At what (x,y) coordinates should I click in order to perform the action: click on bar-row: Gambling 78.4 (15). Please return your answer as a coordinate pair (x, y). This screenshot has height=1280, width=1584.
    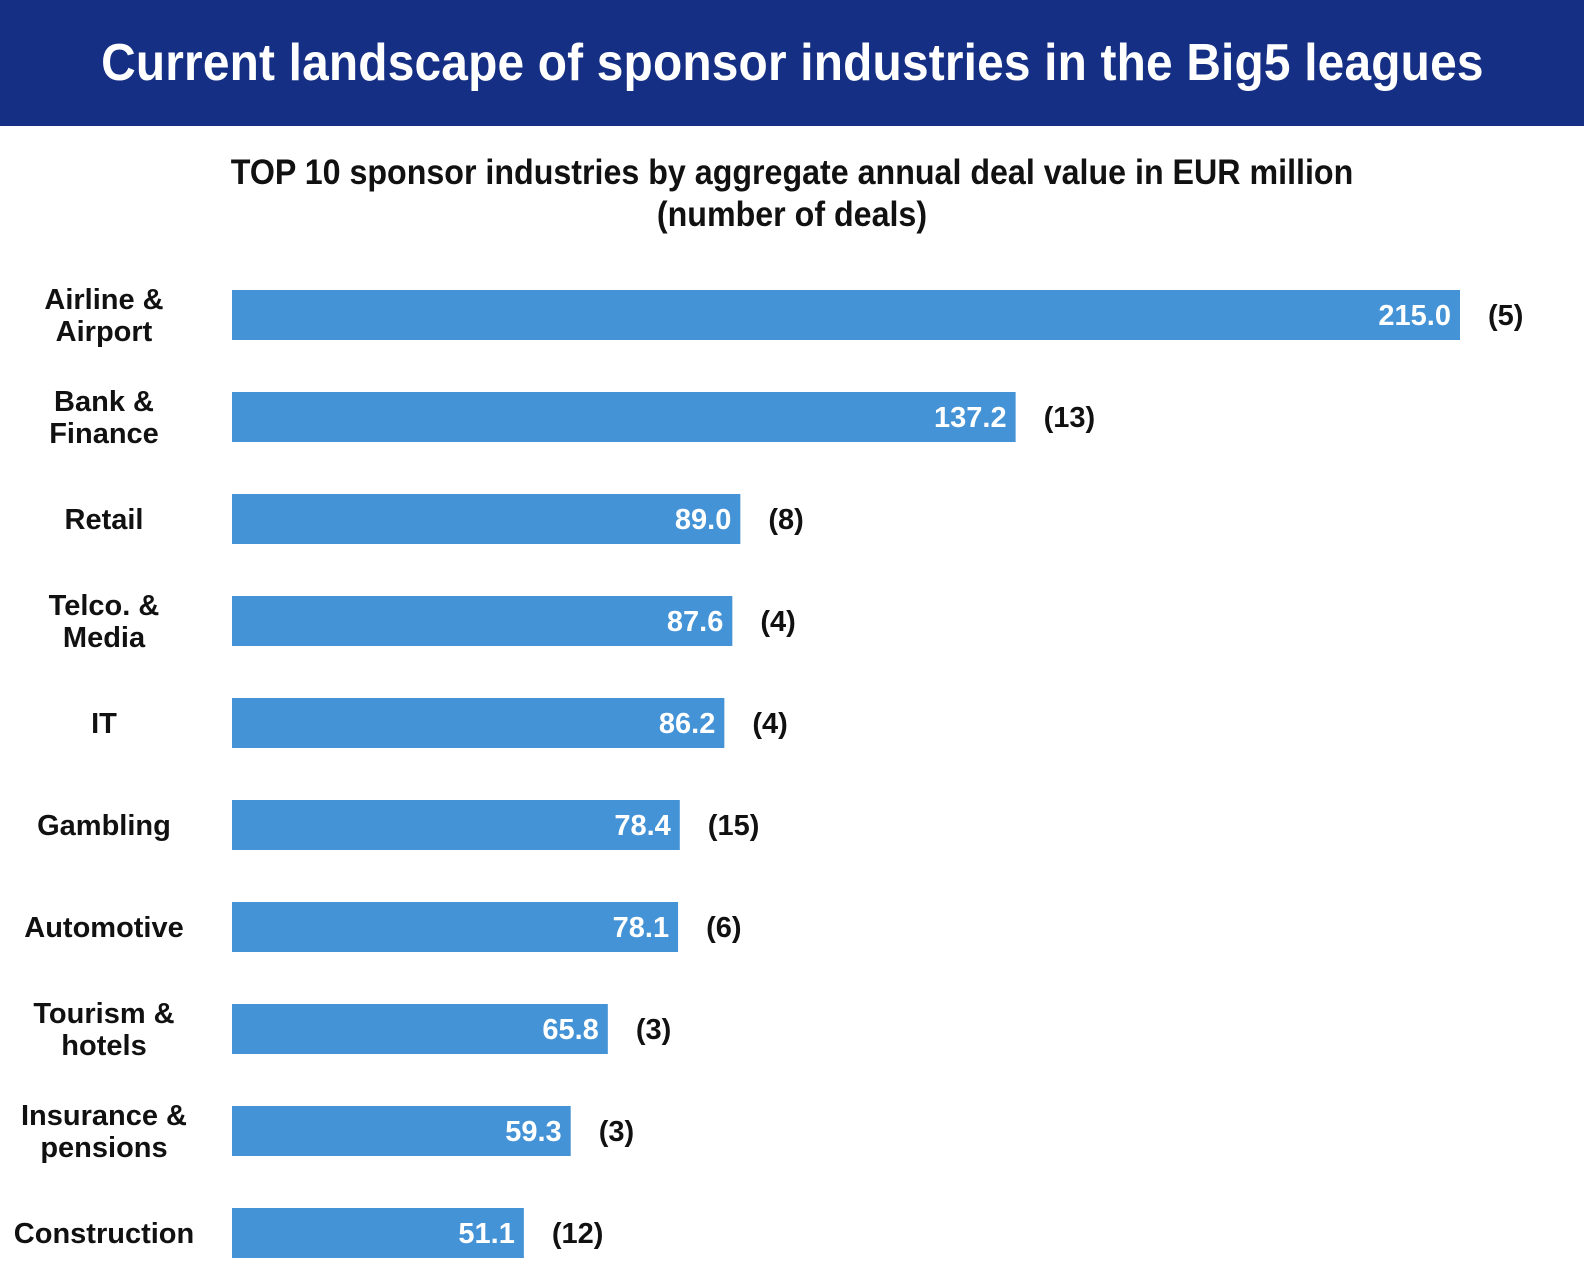
    Looking at the image, I should click on (398, 825).